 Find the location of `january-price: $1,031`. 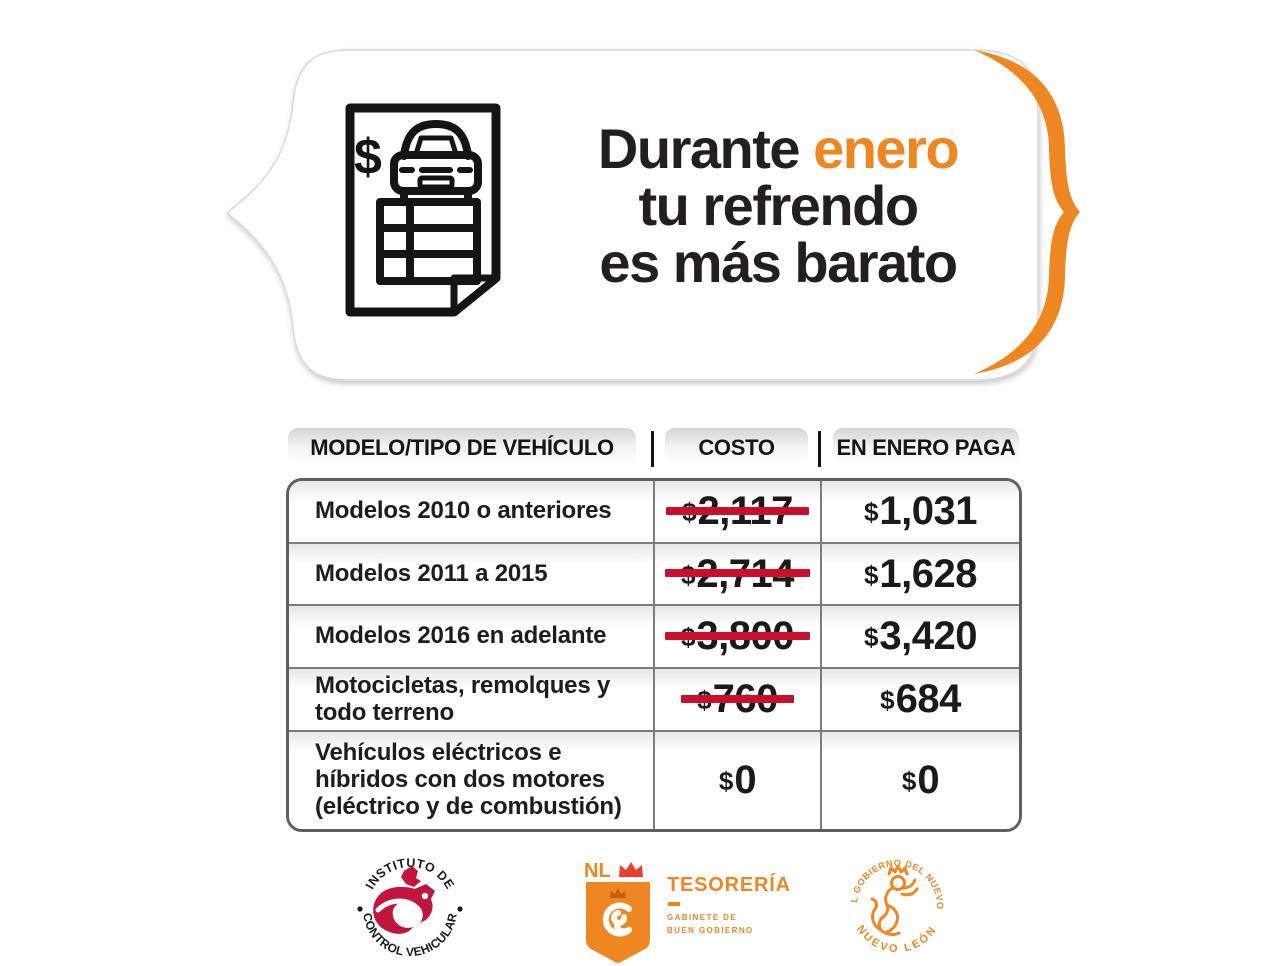

january-price: $1,031 is located at coordinates (920, 511).